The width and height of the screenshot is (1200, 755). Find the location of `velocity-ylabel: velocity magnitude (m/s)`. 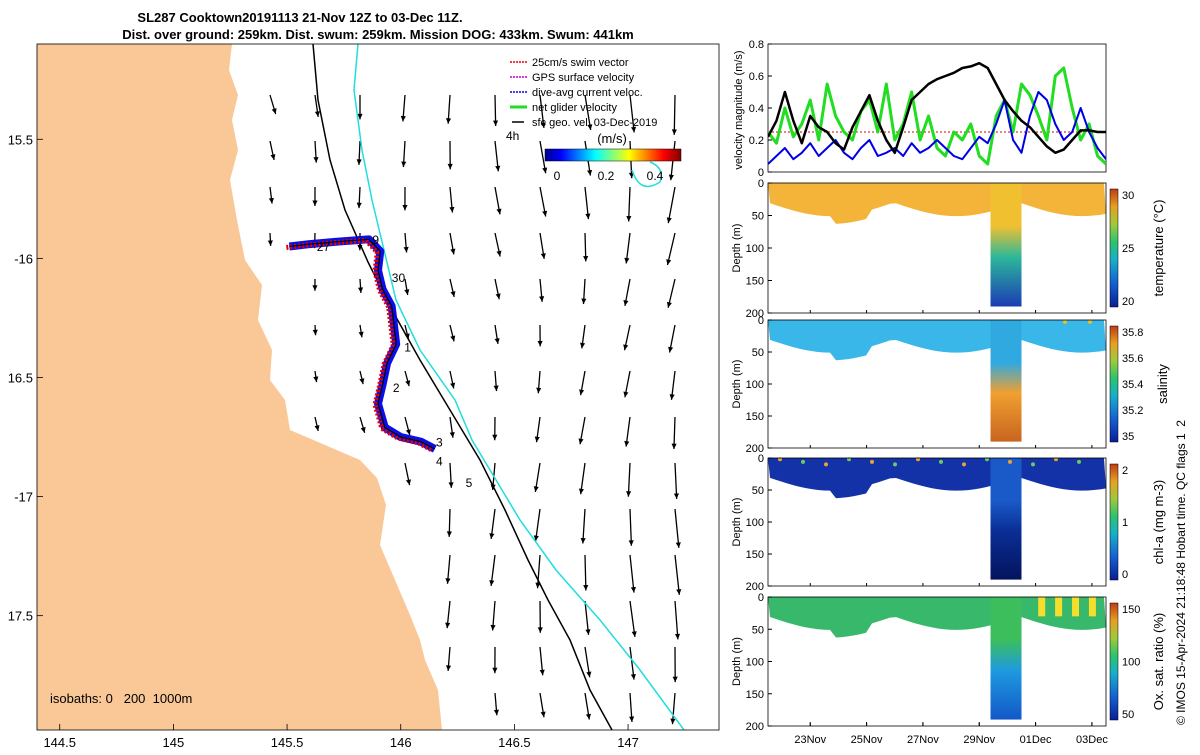

velocity-ylabel: velocity magnitude (m/s) is located at coordinates (739, 109).